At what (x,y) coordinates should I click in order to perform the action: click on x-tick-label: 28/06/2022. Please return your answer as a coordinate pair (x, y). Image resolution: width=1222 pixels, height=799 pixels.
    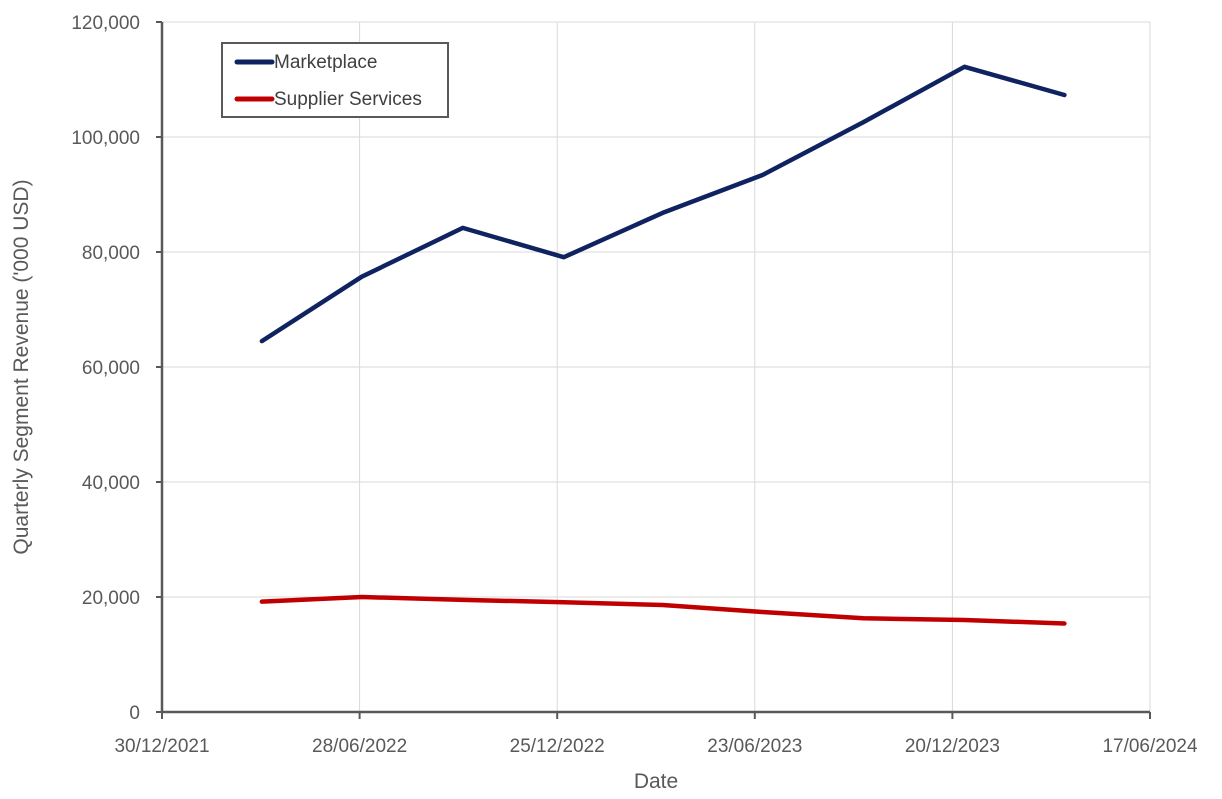
    Looking at the image, I should click on (359, 746).